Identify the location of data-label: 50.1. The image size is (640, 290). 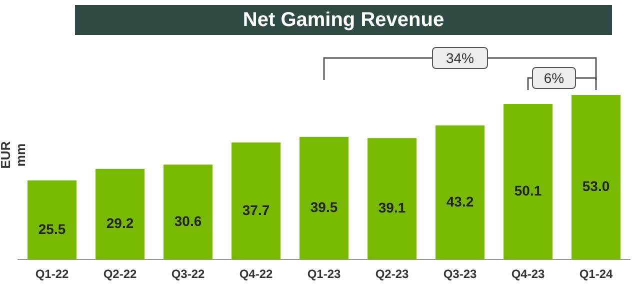
(528, 190).